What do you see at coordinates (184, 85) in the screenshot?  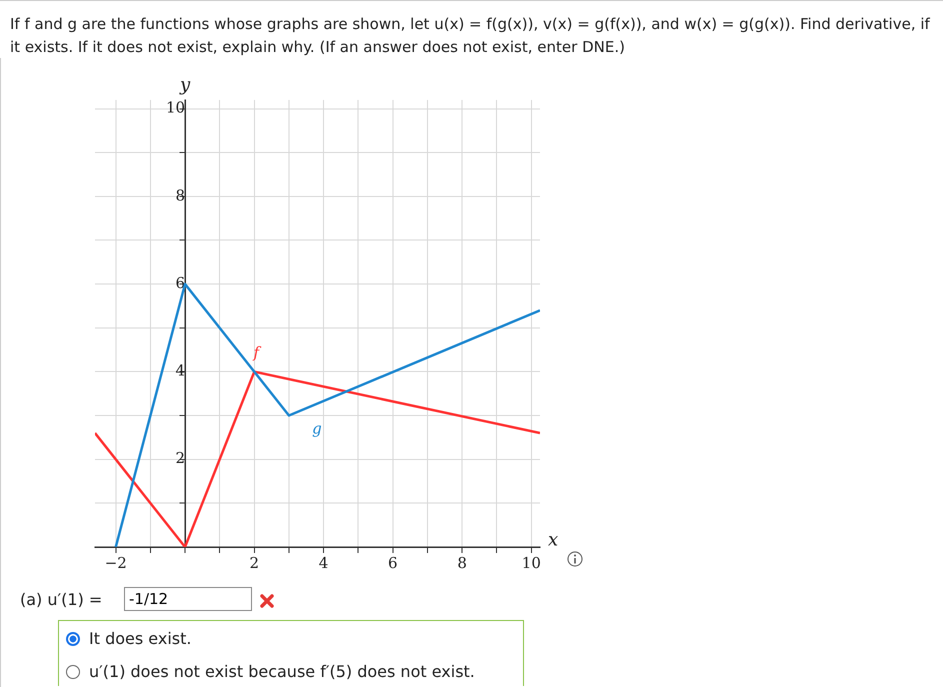 I see `y-axis-title: y` at bounding box center [184, 85].